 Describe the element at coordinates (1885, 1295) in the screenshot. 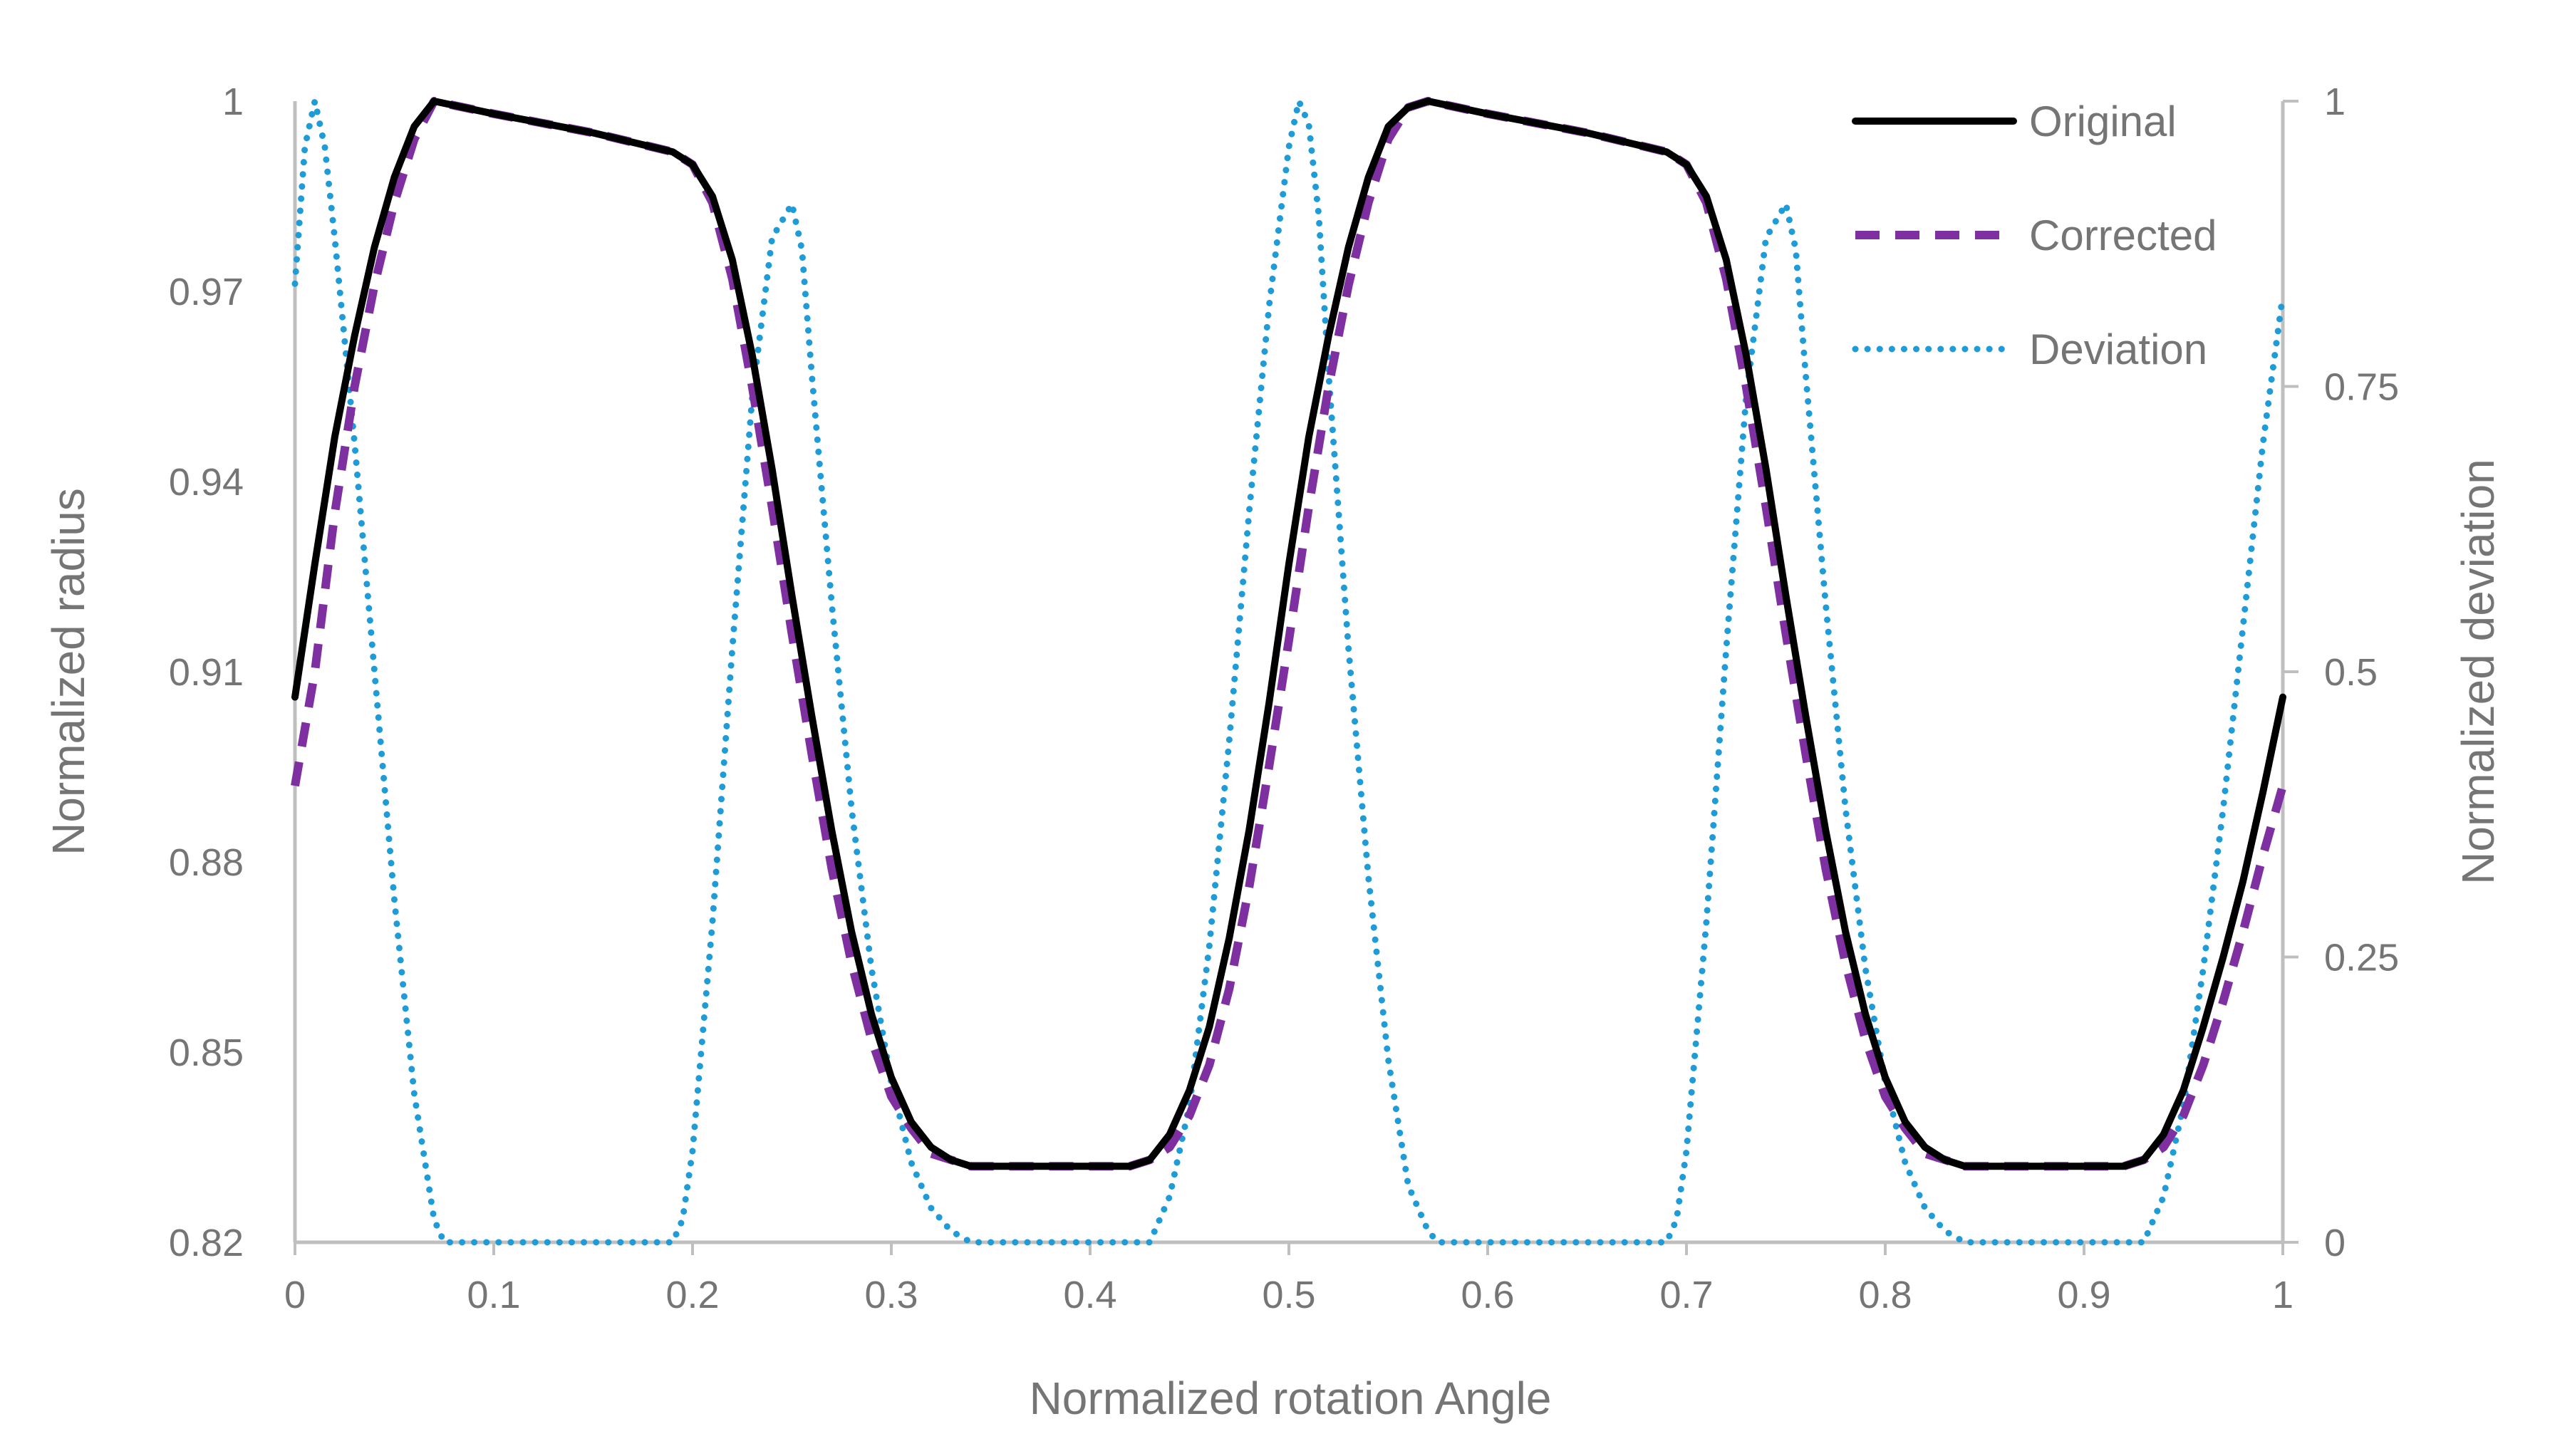

I see `x-tick-label: 0.8` at that location.